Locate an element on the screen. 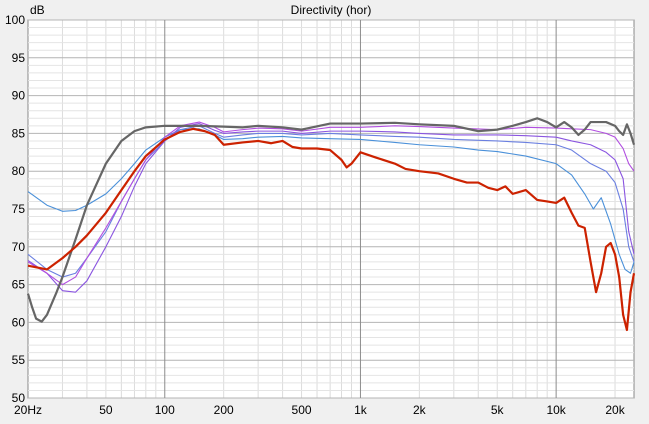  x-tick-label: 20Hz is located at coordinates (28, 410).